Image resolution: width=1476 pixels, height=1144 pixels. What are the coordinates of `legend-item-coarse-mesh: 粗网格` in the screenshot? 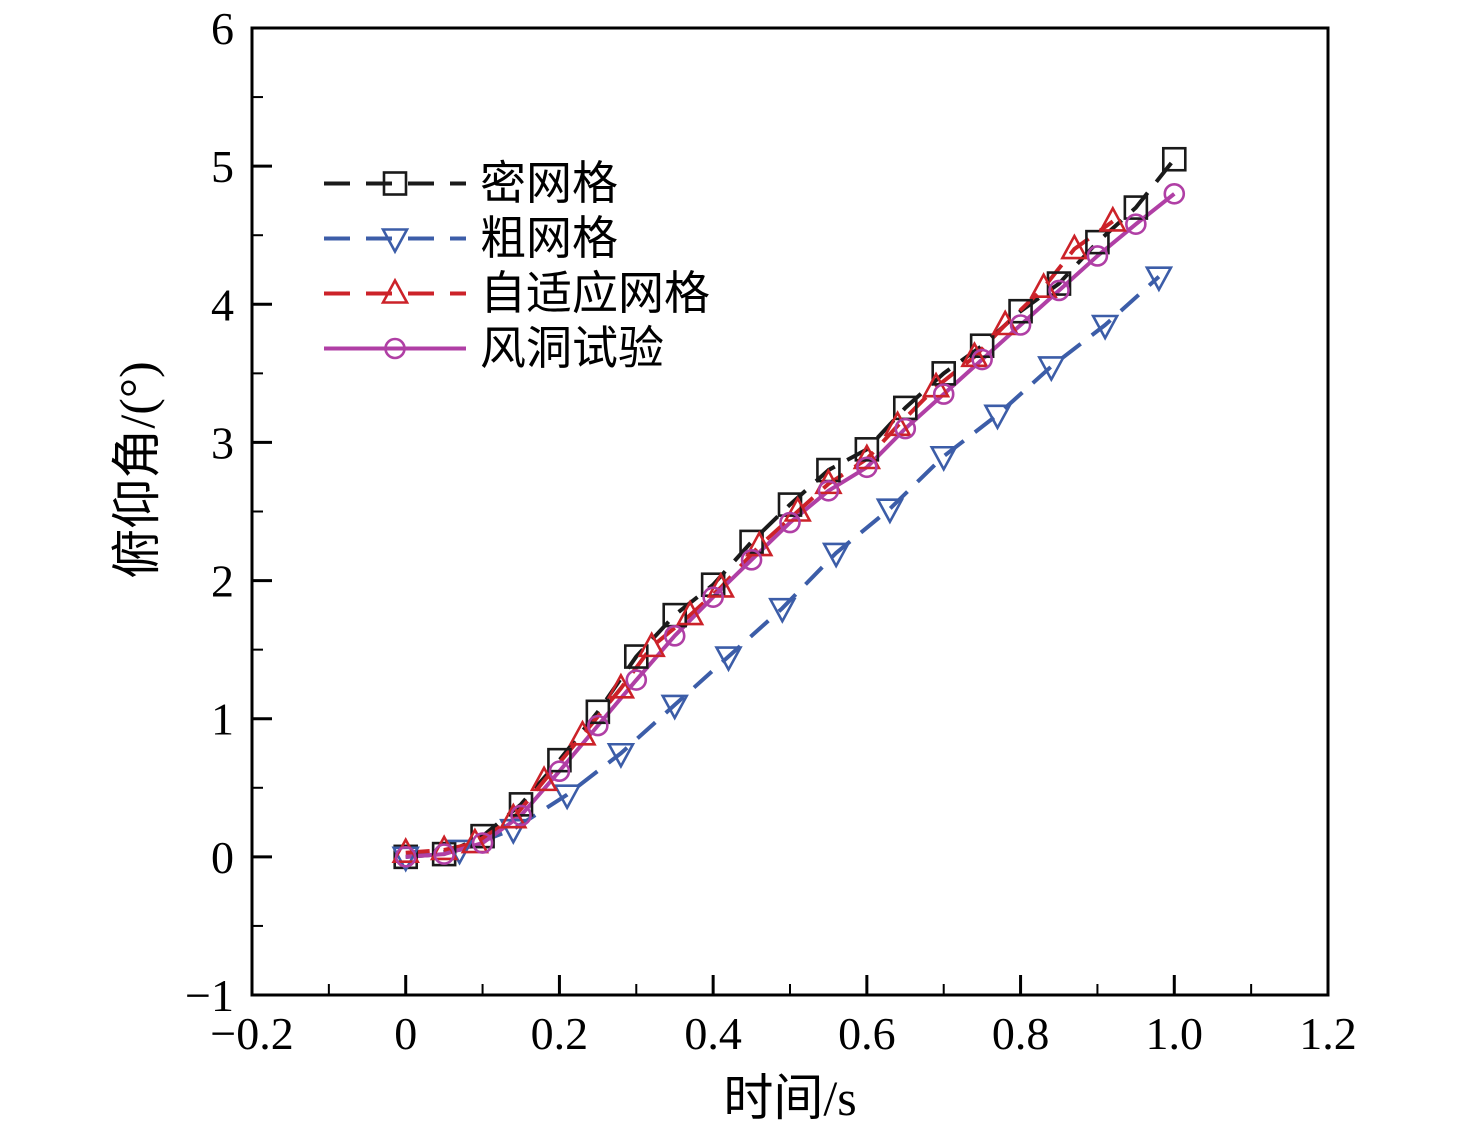 It's located at (515, 238).